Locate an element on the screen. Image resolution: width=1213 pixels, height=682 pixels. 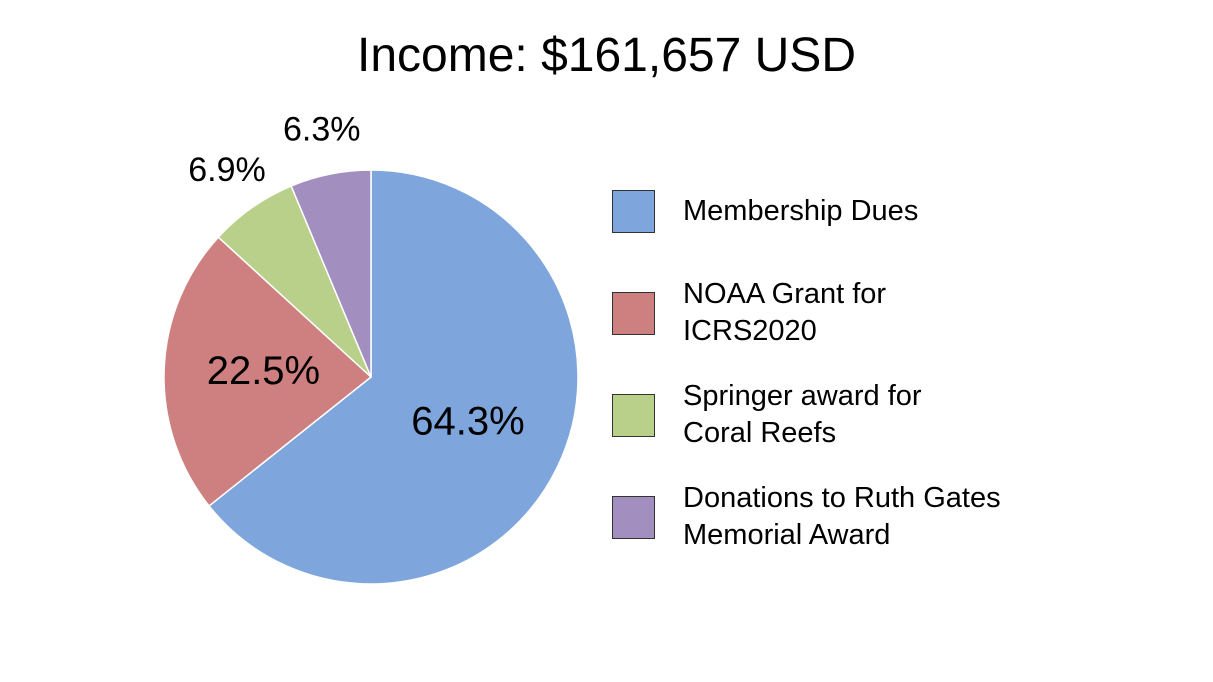
chart-title: Income: $161,657 USD is located at coordinates (606, 55).